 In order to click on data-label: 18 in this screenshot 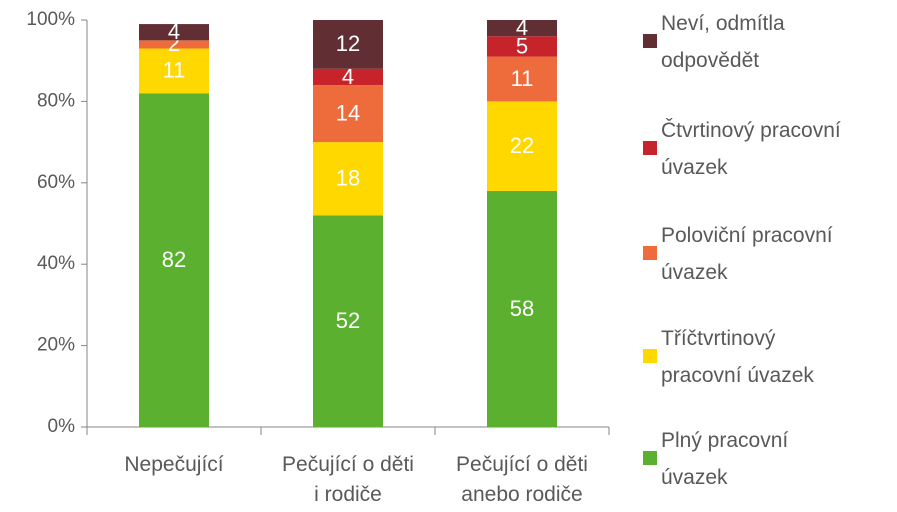, I will do `click(348, 178)`.